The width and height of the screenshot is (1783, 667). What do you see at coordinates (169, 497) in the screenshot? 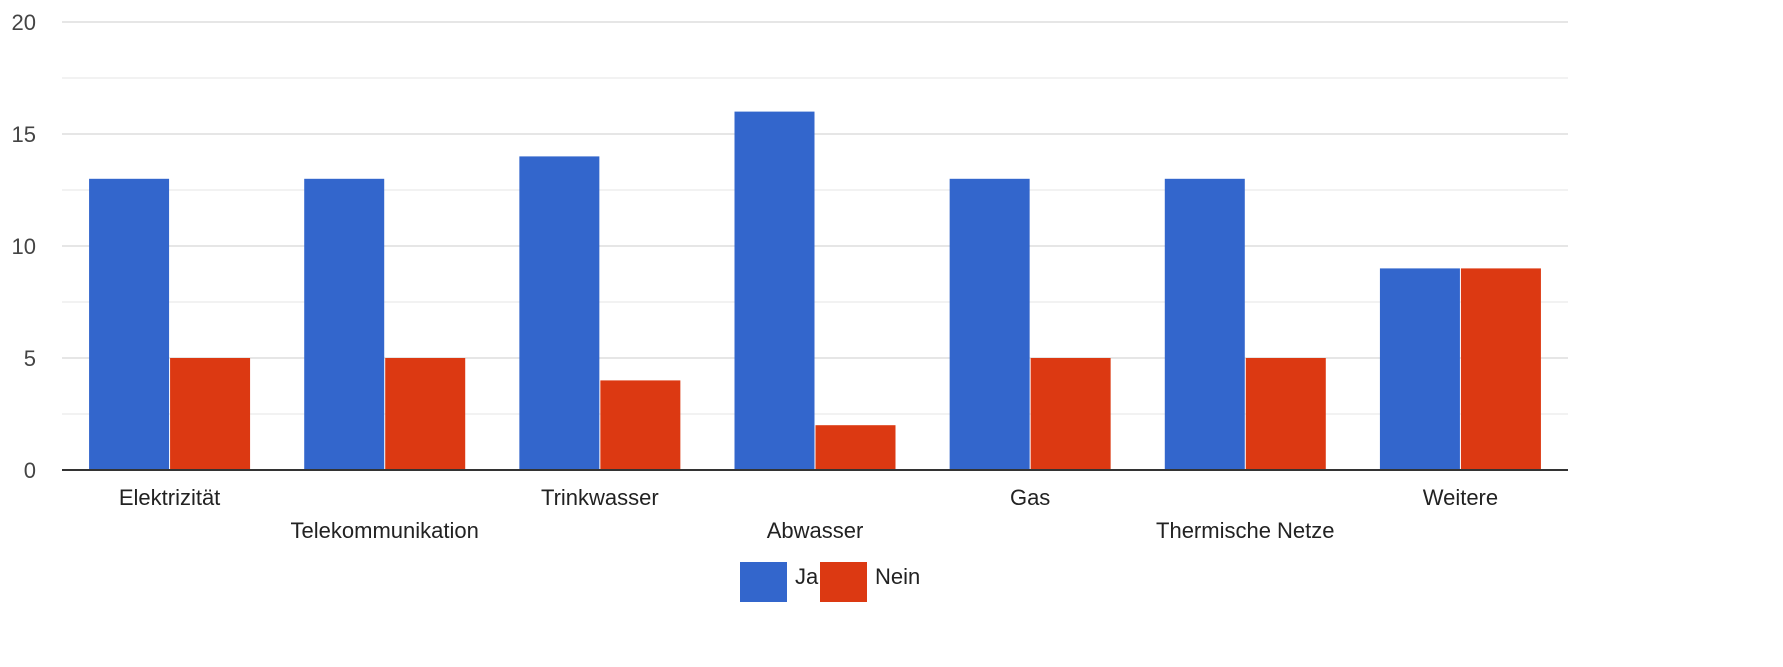
I see `x-category-label: Elektrizität` at bounding box center [169, 497].